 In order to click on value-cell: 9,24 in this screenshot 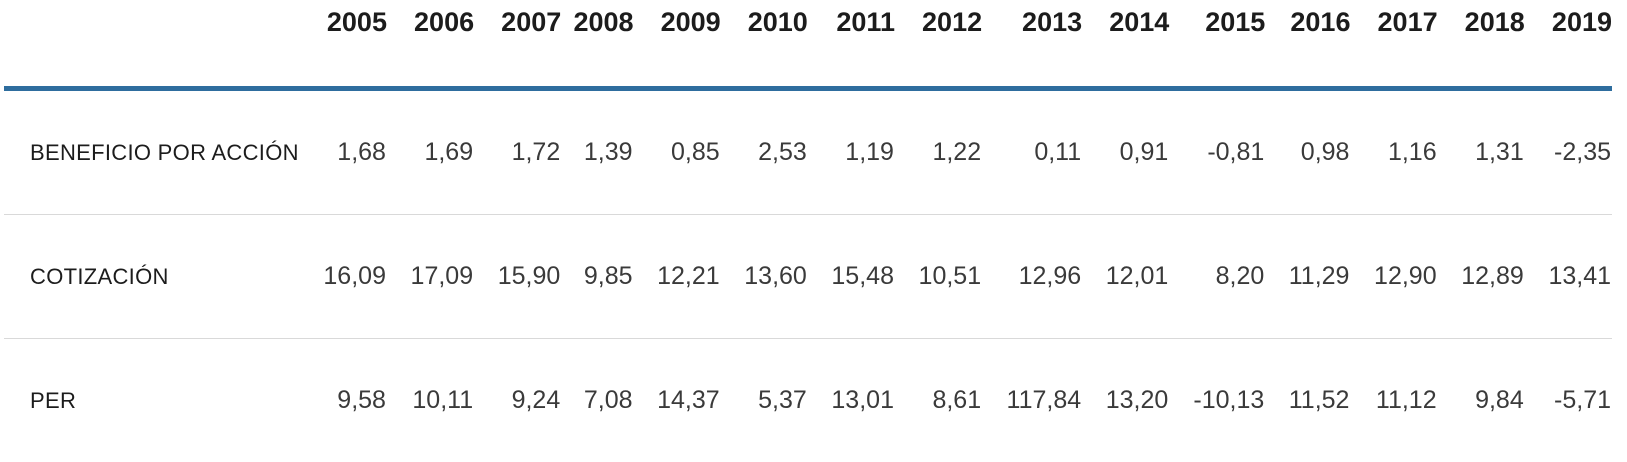, I will do `click(518, 400)`.